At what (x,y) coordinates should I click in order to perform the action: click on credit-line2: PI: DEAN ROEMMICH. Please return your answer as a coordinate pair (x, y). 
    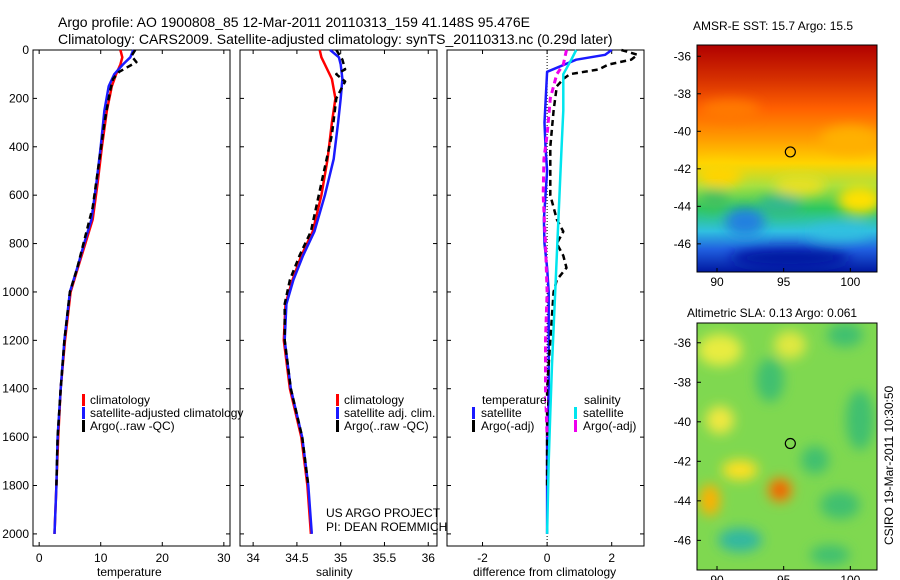
    Looking at the image, I should click on (386, 527).